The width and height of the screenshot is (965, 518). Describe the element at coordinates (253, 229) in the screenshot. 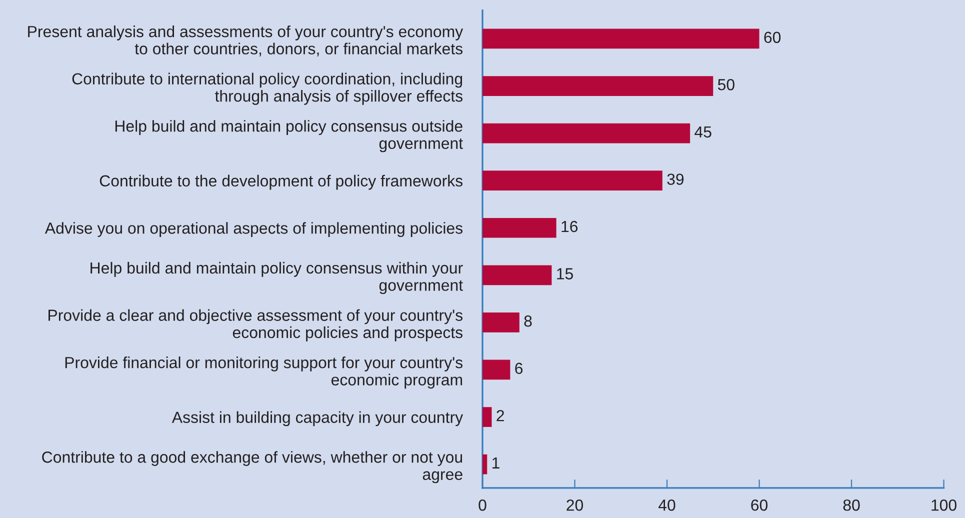

I see `y-tick-label: Advise you on operational aspects of implementing policies` at that location.